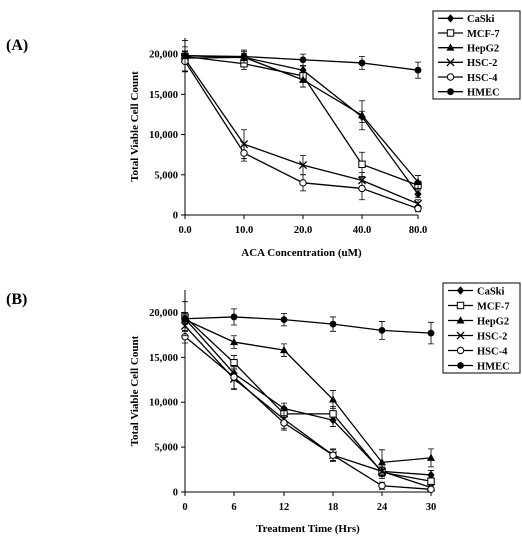 The height and width of the screenshot is (550, 522). Describe the element at coordinates (493, 321) in the screenshot. I see `legend-label: HepG2` at that location.